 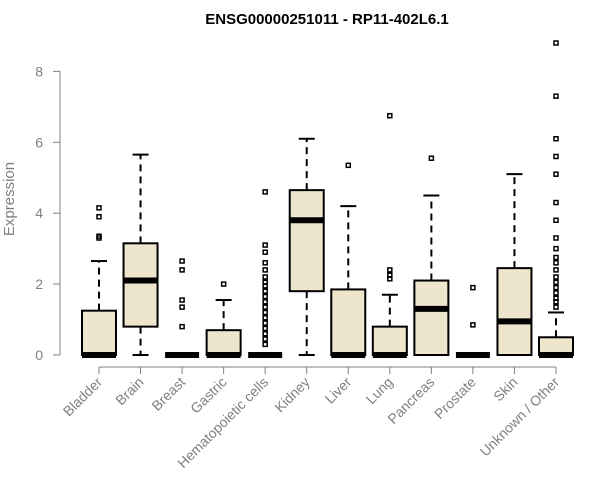 I want to click on x-tick-label: Lung, so click(x=379, y=390).